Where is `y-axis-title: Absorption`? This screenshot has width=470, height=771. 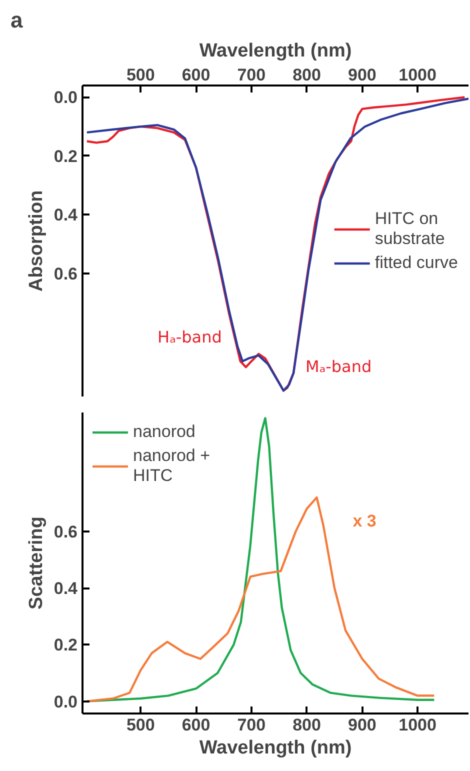
y-axis-title: Absorption is located at coordinates (36, 241).